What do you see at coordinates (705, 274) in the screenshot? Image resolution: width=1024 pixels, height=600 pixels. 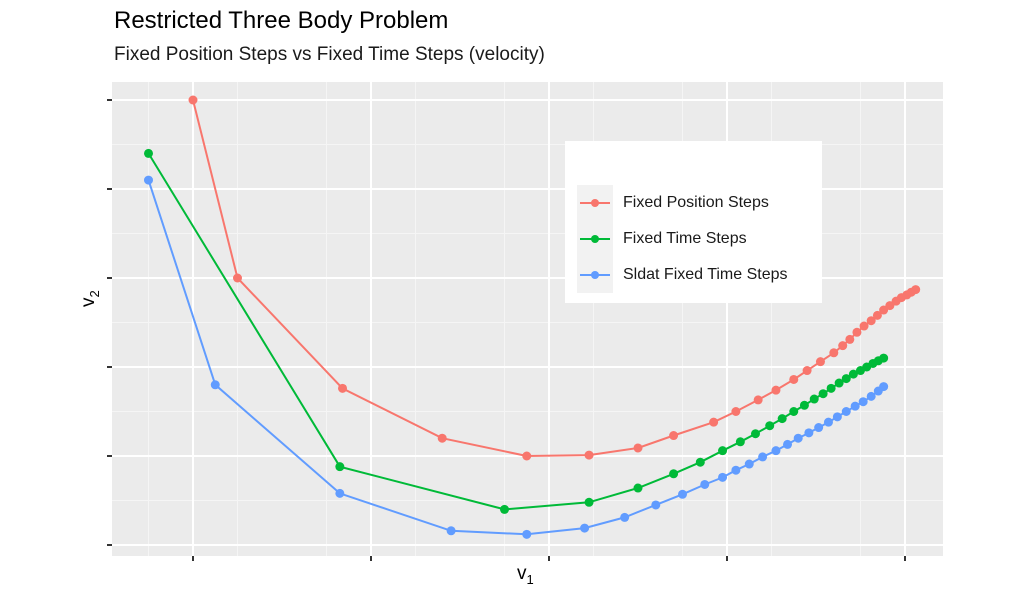 I see `legend-label-sldat-fixed-time: Sldat Fixed Time Steps` at bounding box center [705, 274].